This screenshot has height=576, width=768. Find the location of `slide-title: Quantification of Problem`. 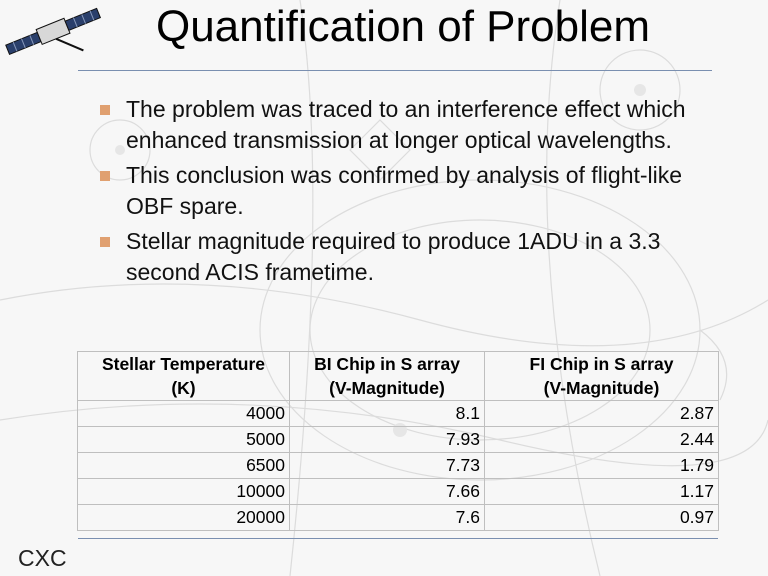

slide-title: Quantification of Problem is located at coordinates (403, 26).